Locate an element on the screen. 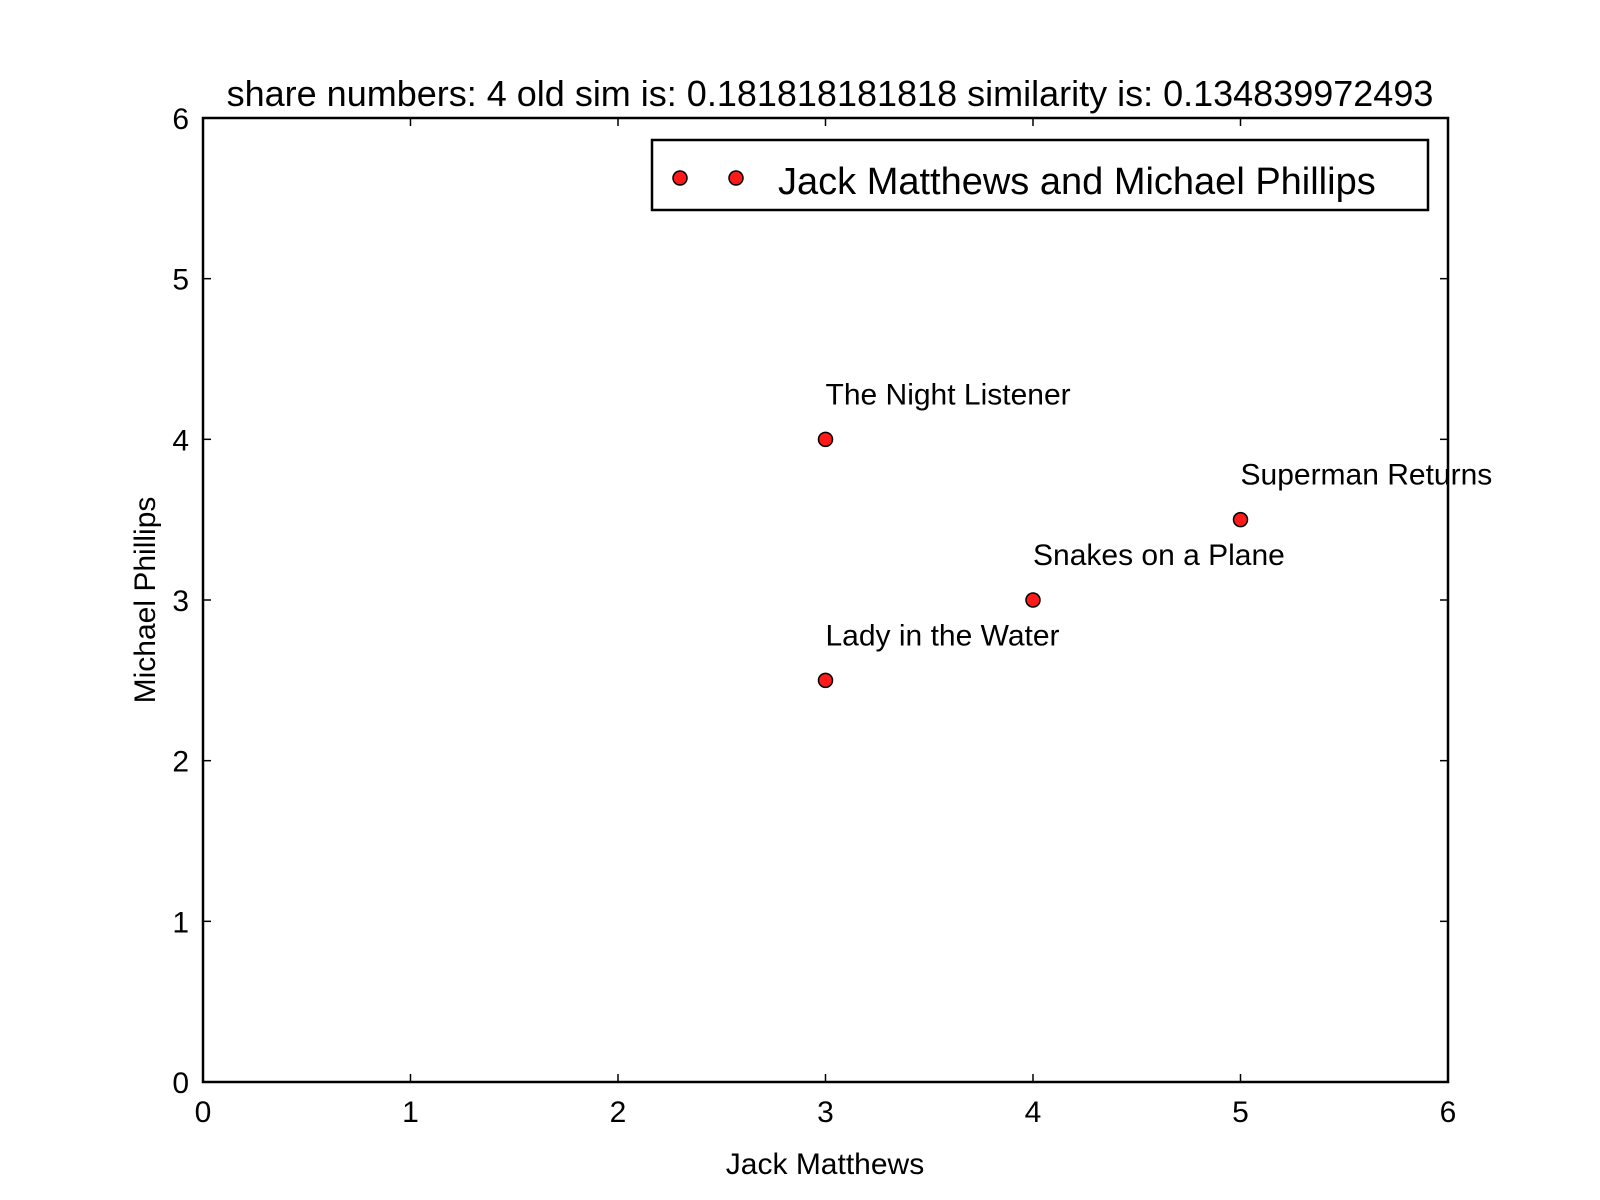  data-point-label: The Night Listener is located at coordinates (948, 394).